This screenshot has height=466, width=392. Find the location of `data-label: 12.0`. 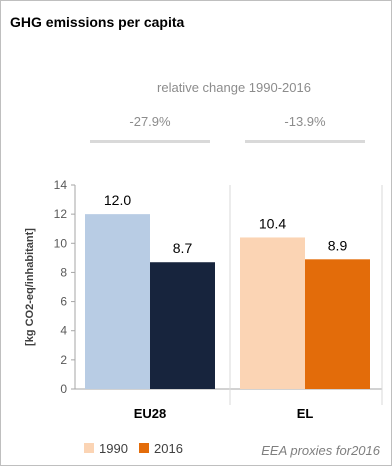

data-label: 12.0 is located at coordinates (117, 200).